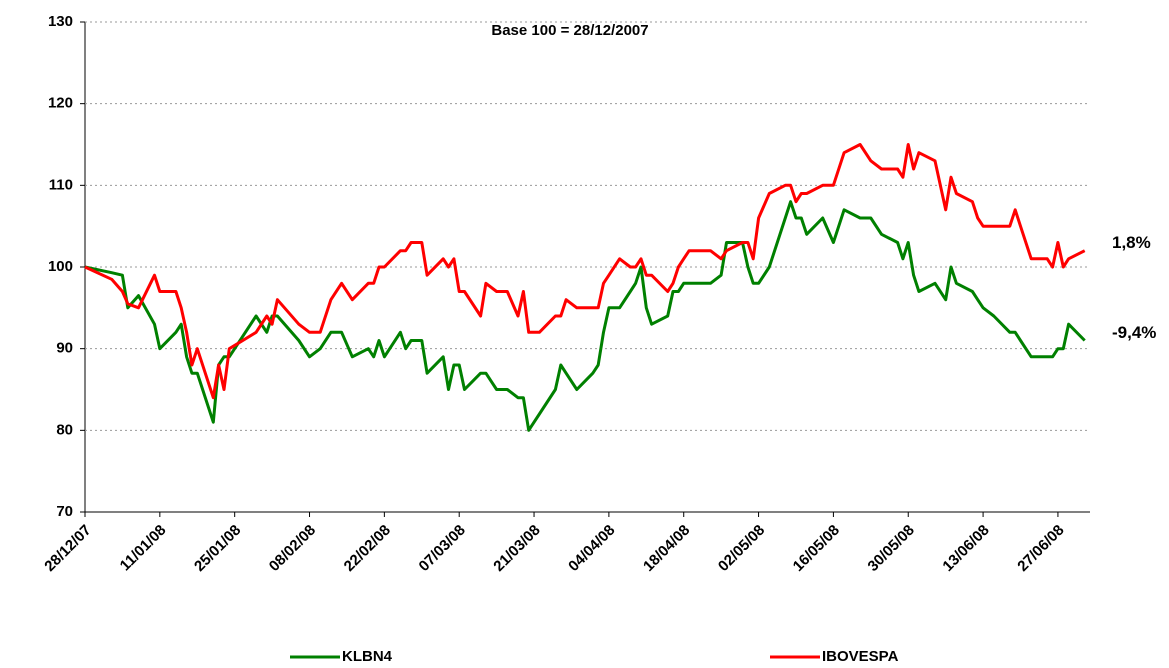  I want to click on x-tick-label: 21/03/08, so click(516, 548).